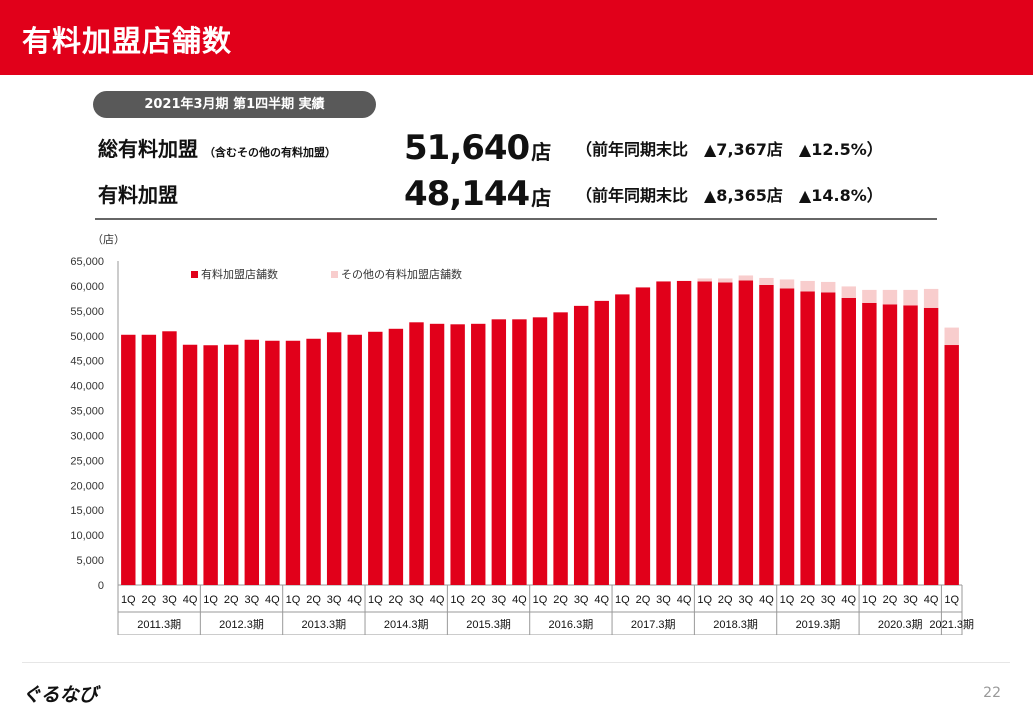  What do you see at coordinates (516, 662) in the screenshot?
I see `footer-divider` at bounding box center [516, 662].